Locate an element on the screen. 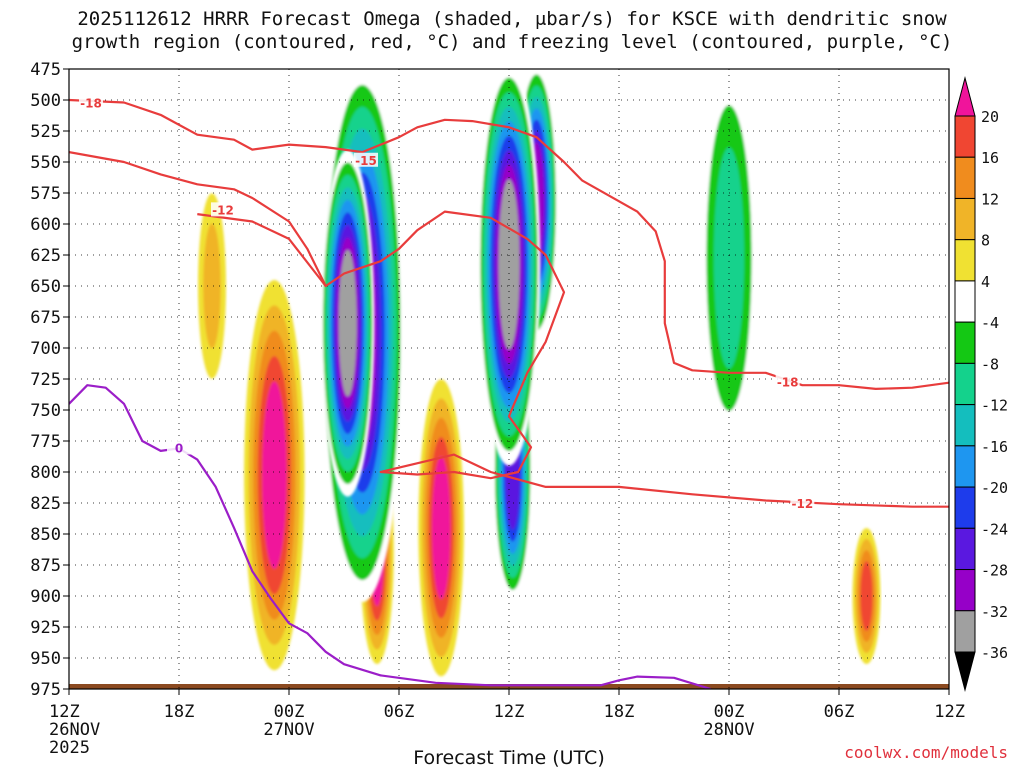 The height and width of the screenshot is (768, 1024). y-tick-label: 900 is located at coordinates (45, 597).